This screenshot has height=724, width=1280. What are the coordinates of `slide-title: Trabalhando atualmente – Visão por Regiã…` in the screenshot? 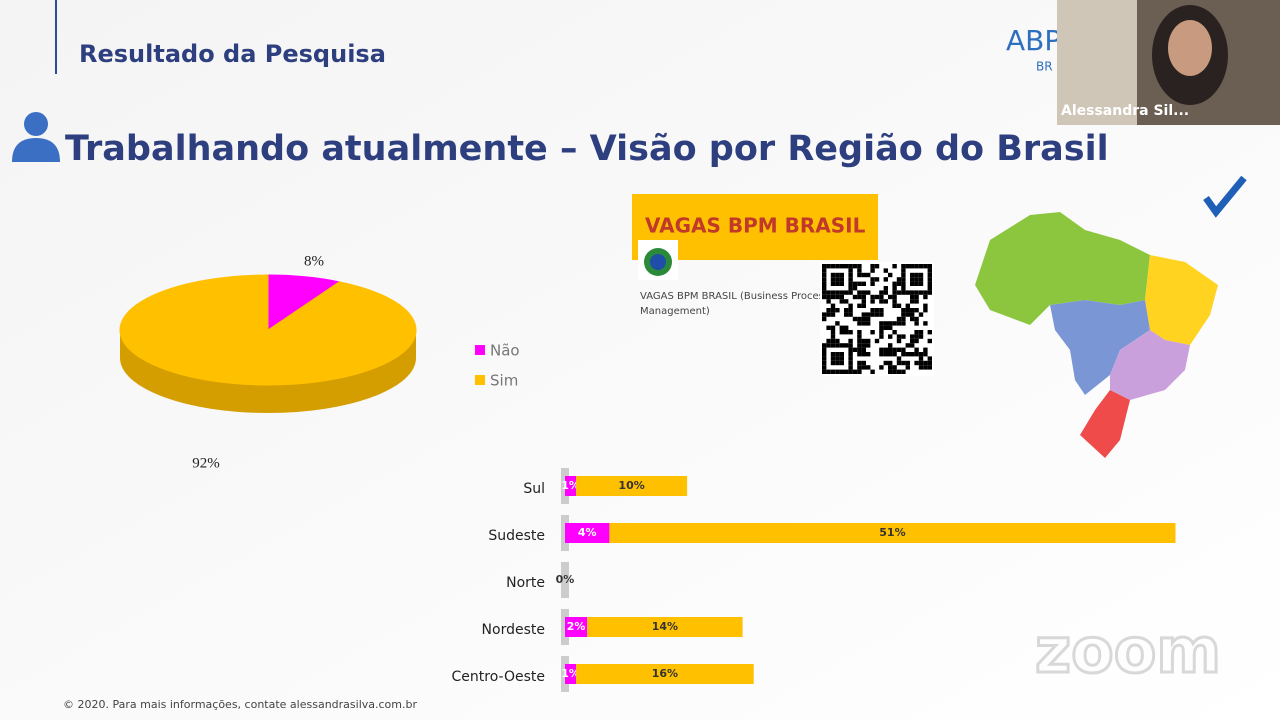 It's located at (587, 149).